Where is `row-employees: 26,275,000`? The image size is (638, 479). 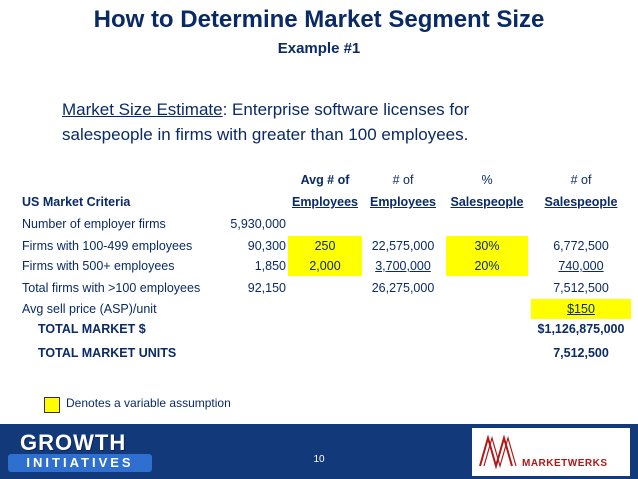
row-employees: 26,275,000 is located at coordinates (403, 288).